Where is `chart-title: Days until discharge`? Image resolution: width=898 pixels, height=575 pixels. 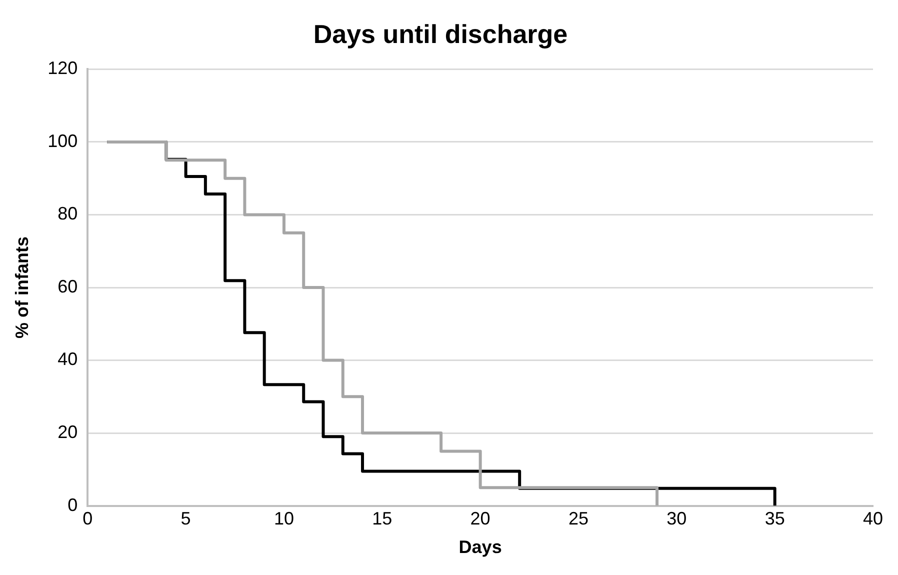
chart-title: Days until discharge is located at coordinates (440, 33).